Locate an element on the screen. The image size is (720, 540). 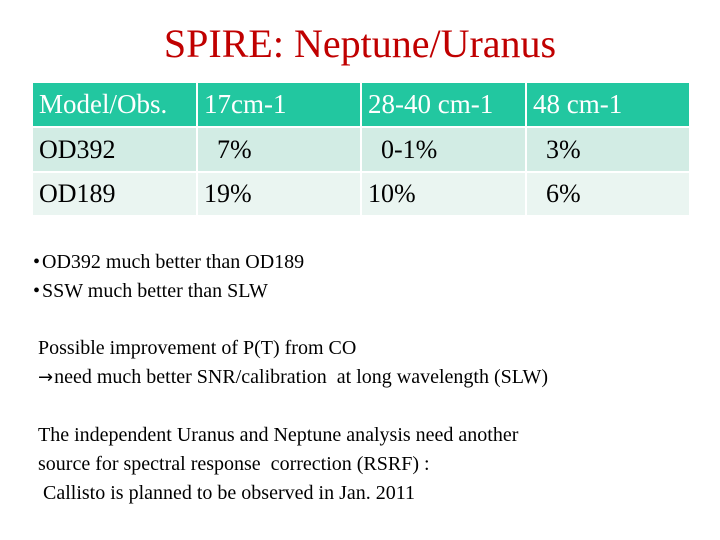
bullet-text: OD392 much better than OD189 is located at coordinates (173, 262).